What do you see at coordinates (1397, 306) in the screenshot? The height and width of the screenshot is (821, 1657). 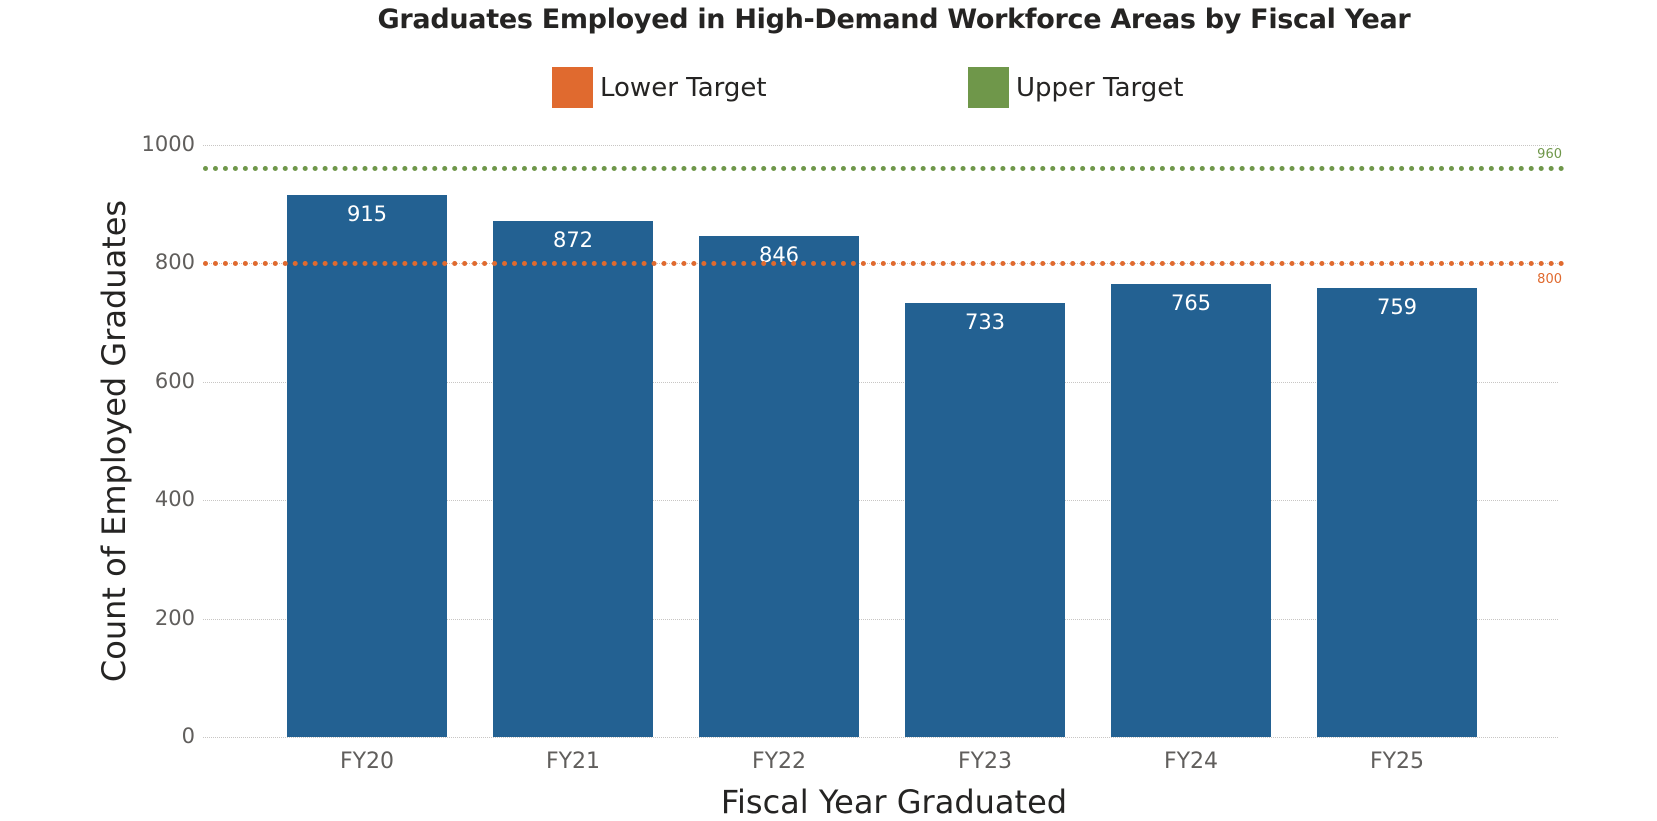 I see `bar-value-label: 759` at bounding box center [1397, 306].